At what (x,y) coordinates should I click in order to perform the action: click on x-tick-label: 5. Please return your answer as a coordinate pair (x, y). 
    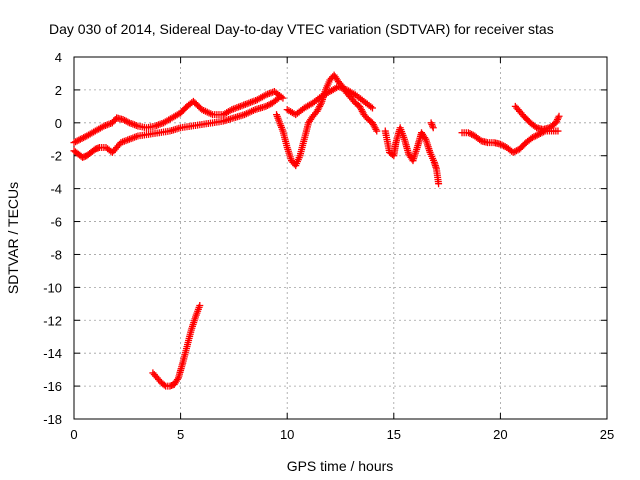
    Looking at the image, I should click on (180, 434).